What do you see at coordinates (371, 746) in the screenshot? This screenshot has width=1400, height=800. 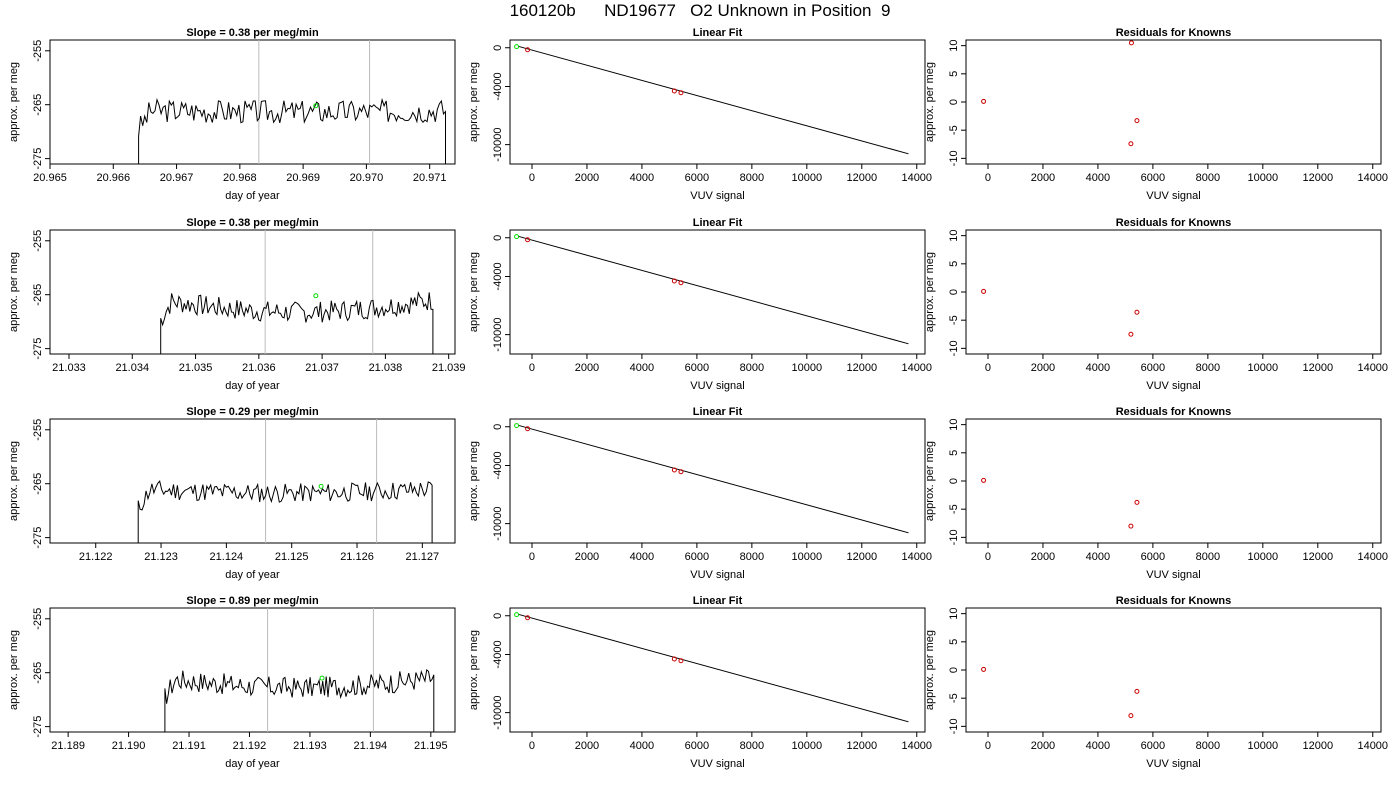 I see `x-tick-label: 21.194` at bounding box center [371, 746].